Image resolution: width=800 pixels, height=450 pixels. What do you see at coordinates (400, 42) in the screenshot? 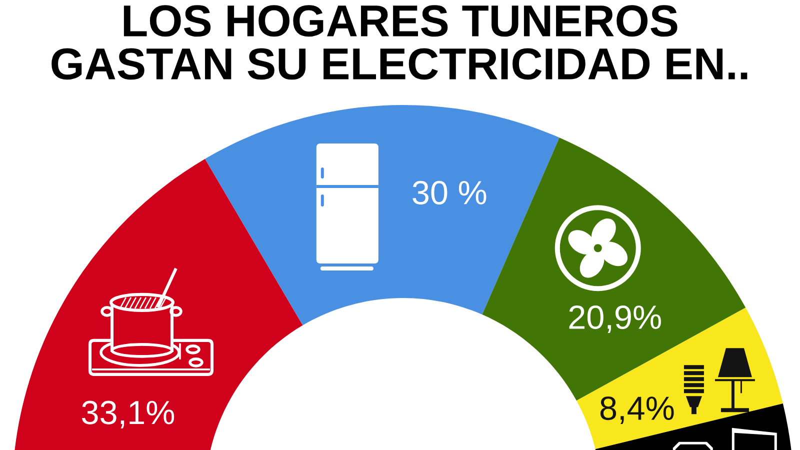
I see `chart-title: LOS HOGARES TUNEROS GASTAN SU ELECTRICIDAD EN..` at bounding box center [400, 42].